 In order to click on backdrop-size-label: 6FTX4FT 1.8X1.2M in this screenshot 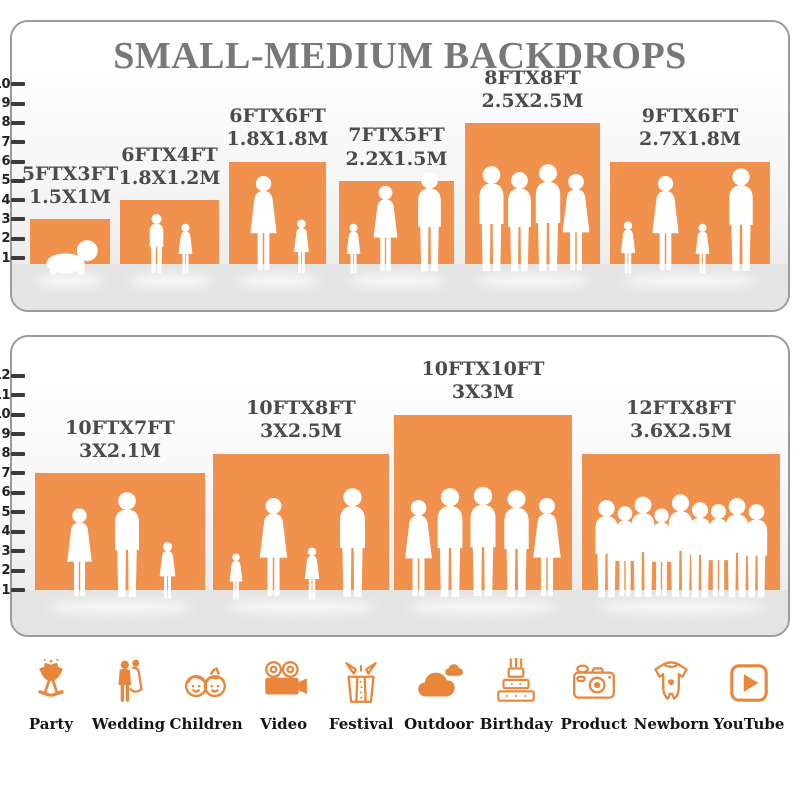, I will do `click(170, 167)`.